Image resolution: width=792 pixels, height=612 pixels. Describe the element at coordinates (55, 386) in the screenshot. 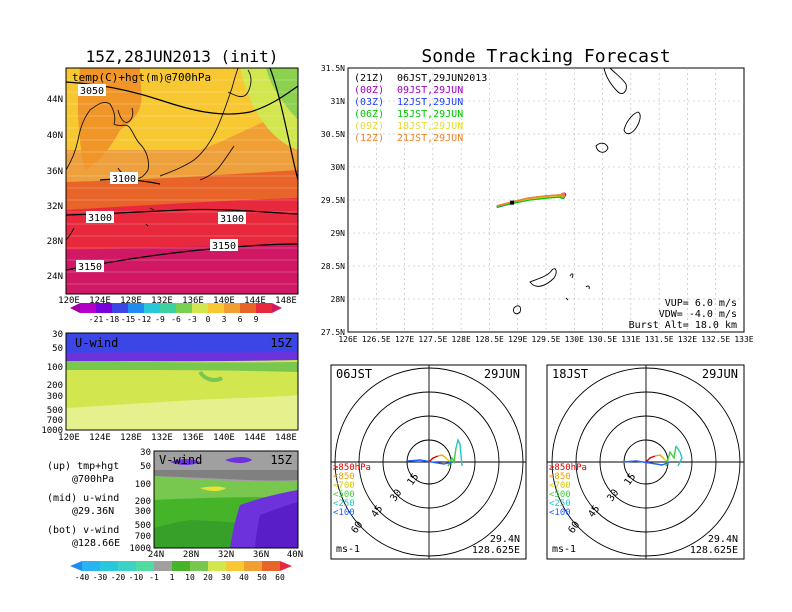

I see `pressure-tick: 200` at that location.